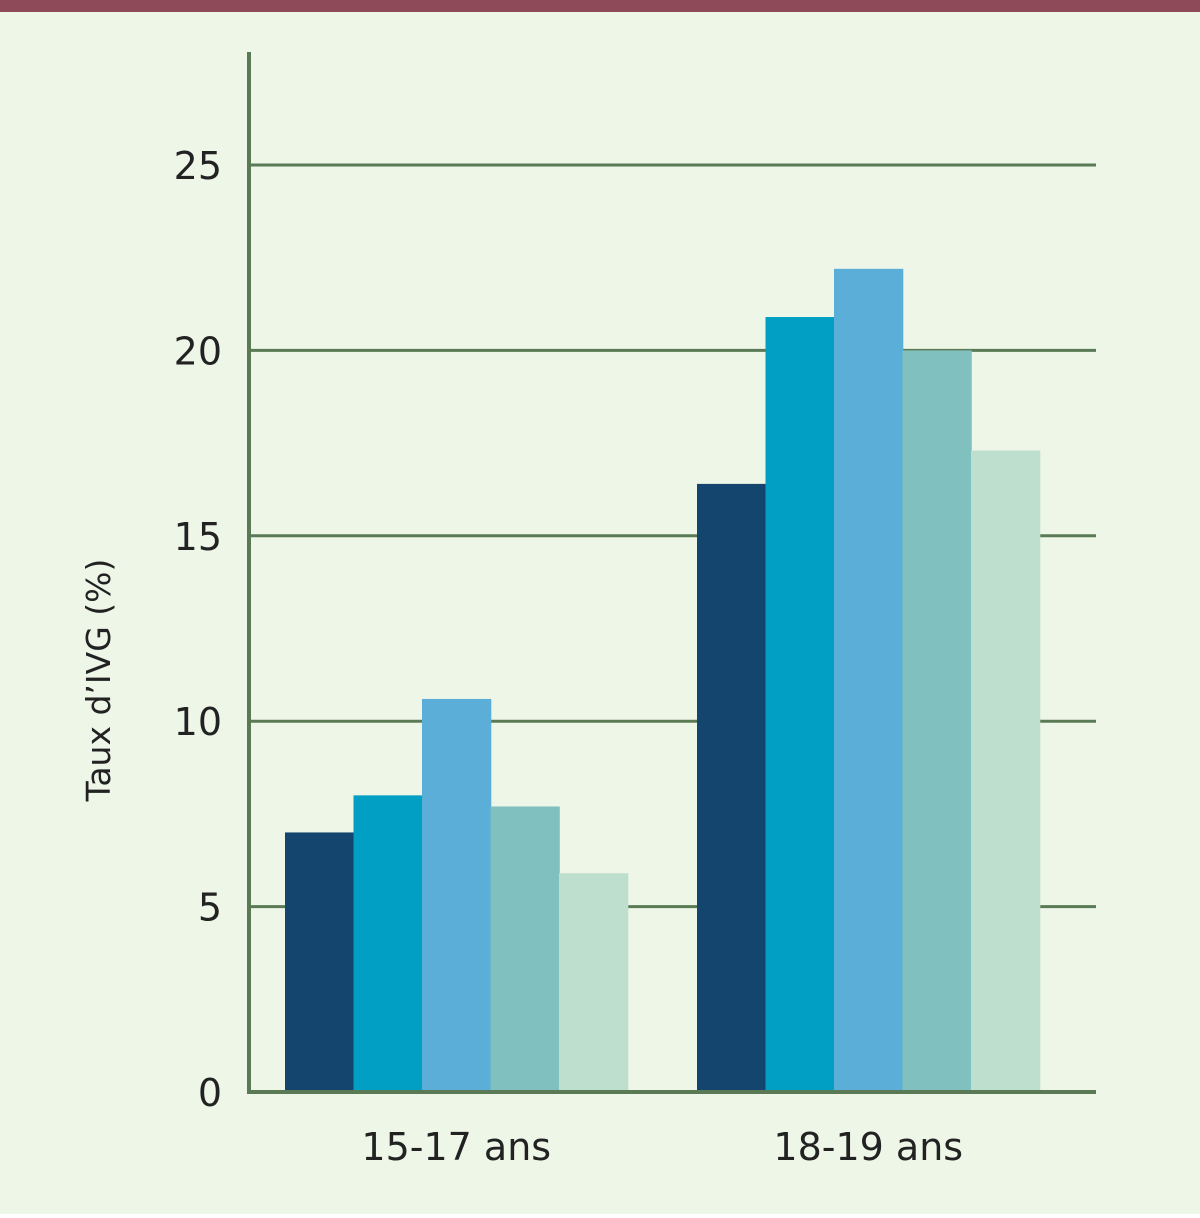  What do you see at coordinates (98, 681) in the screenshot?
I see `y-axis-label: Taux d’IVG (%)` at bounding box center [98, 681].